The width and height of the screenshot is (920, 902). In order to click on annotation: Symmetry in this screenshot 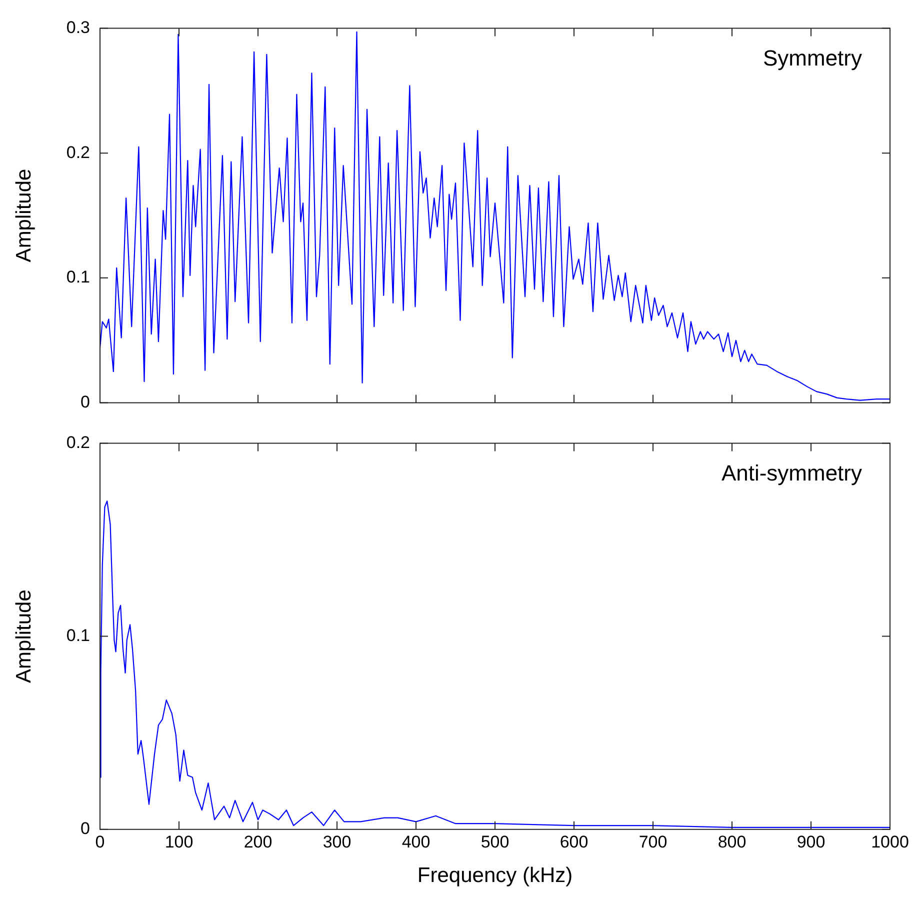, I will do `click(812, 57)`.